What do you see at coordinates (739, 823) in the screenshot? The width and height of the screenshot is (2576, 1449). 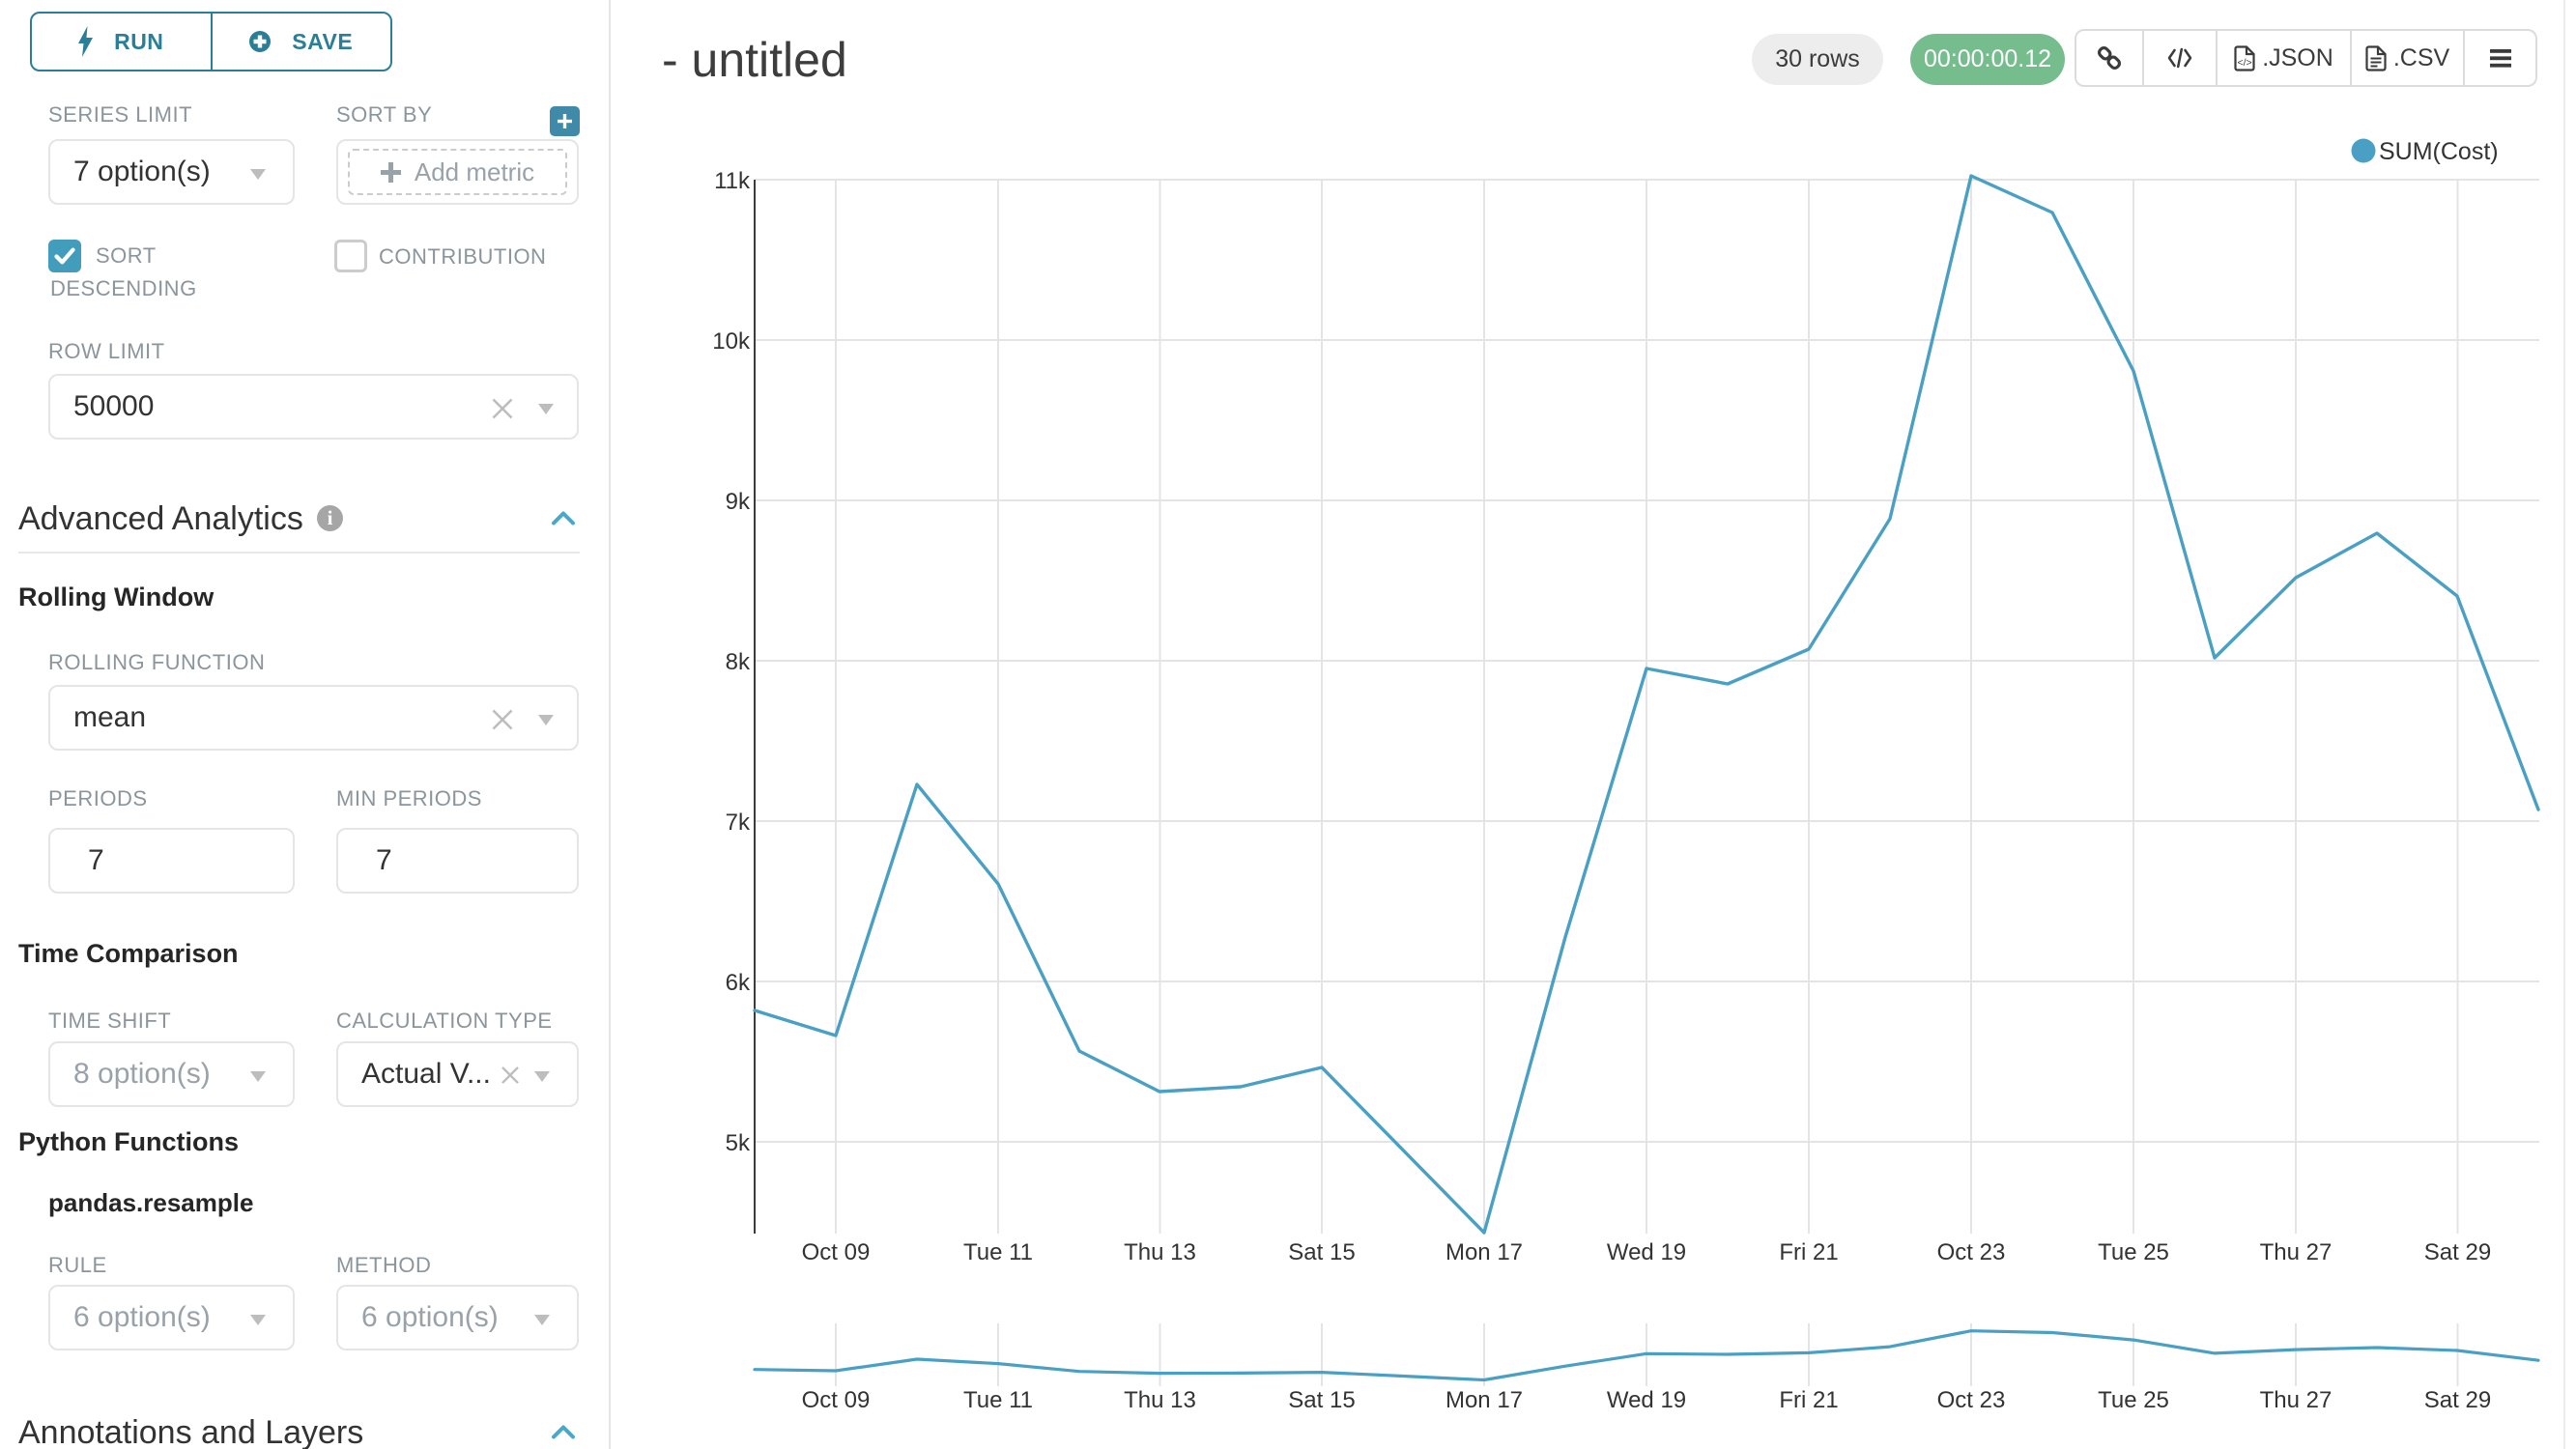 I see `svg-text: 7k` at bounding box center [739, 823].